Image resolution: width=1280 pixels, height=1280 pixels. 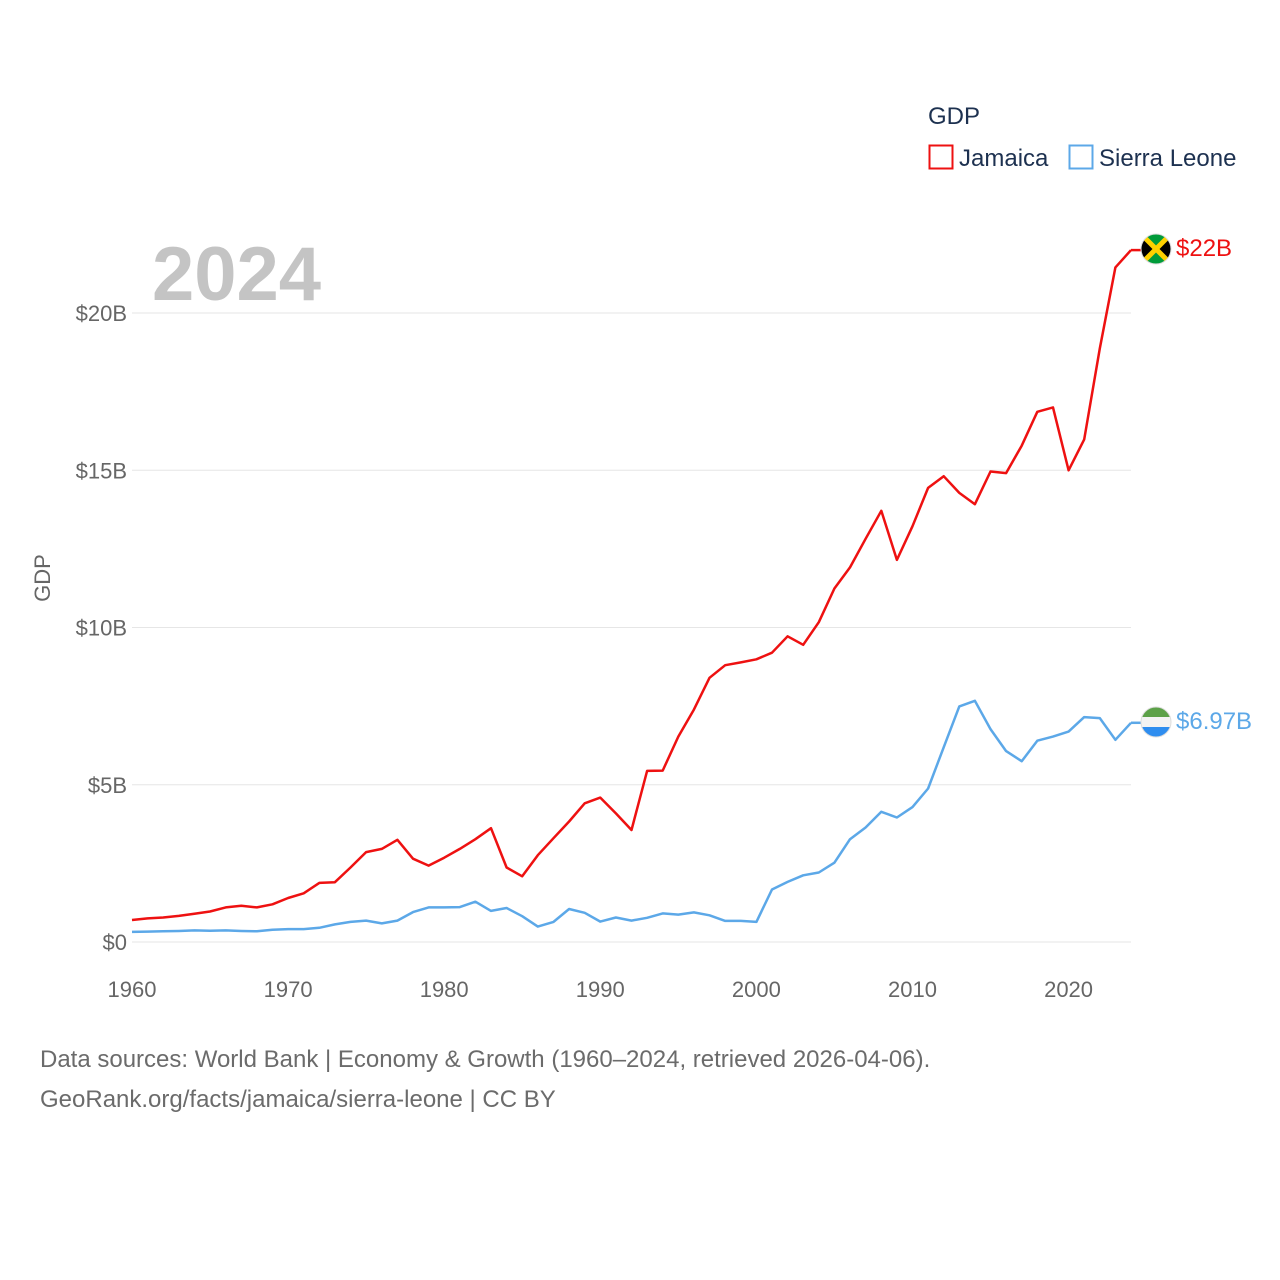 I want to click on jamaica-flag-border, so click(x=1156, y=249).